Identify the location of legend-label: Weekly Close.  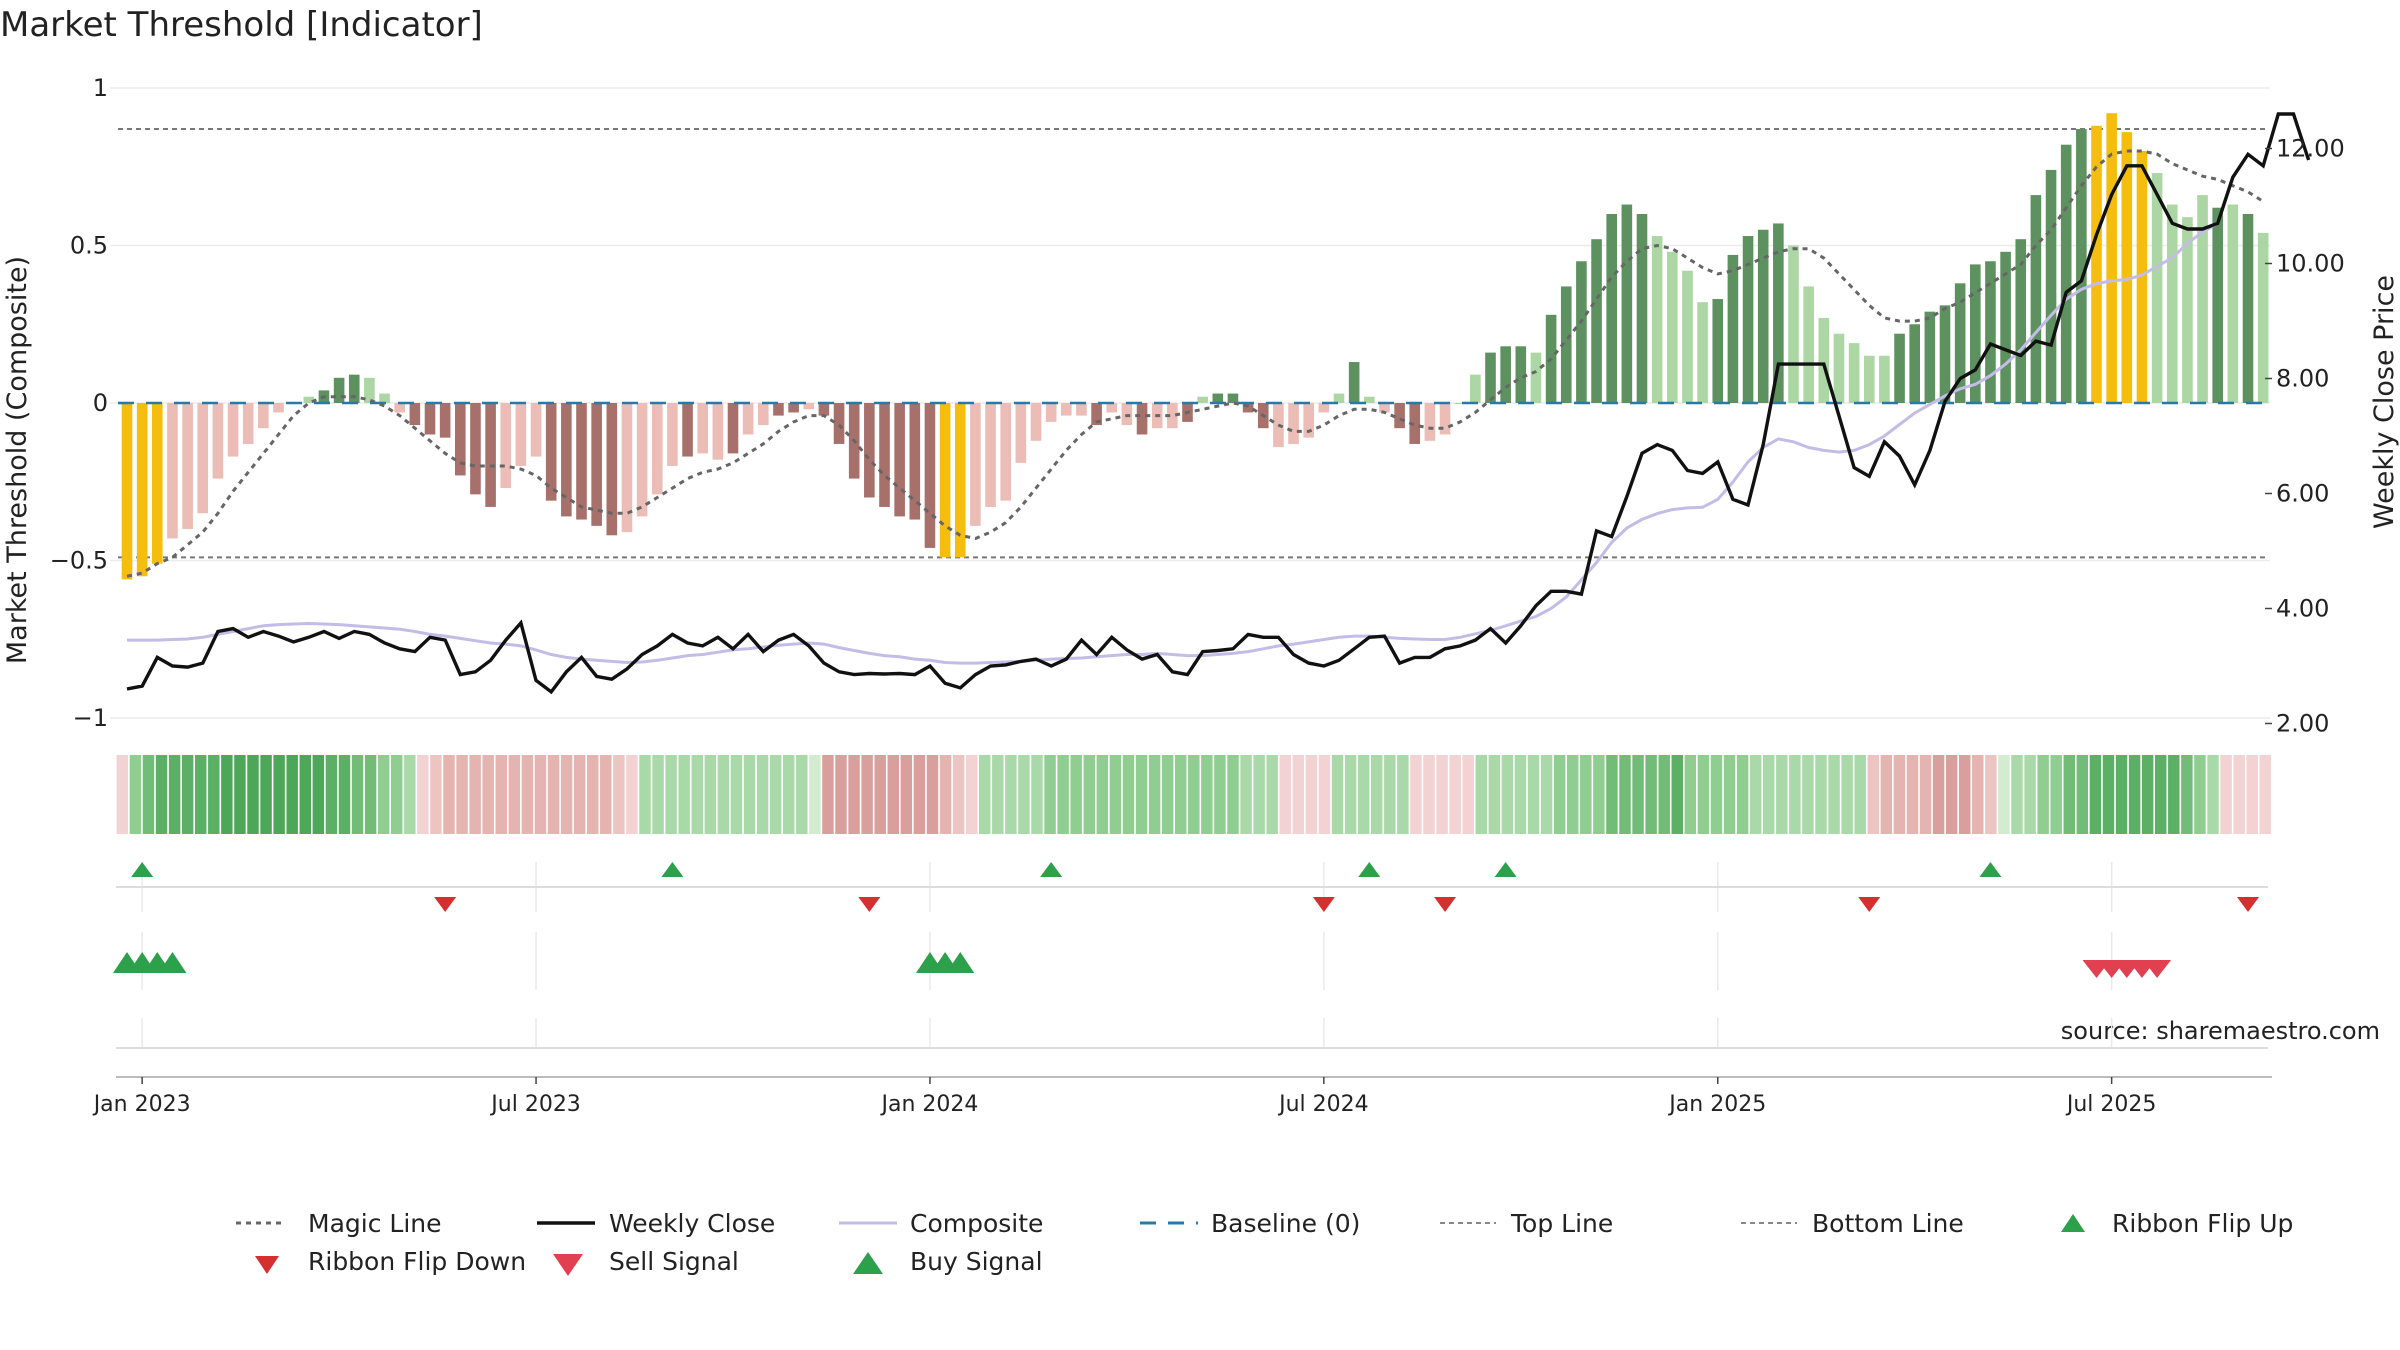
(692, 1223).